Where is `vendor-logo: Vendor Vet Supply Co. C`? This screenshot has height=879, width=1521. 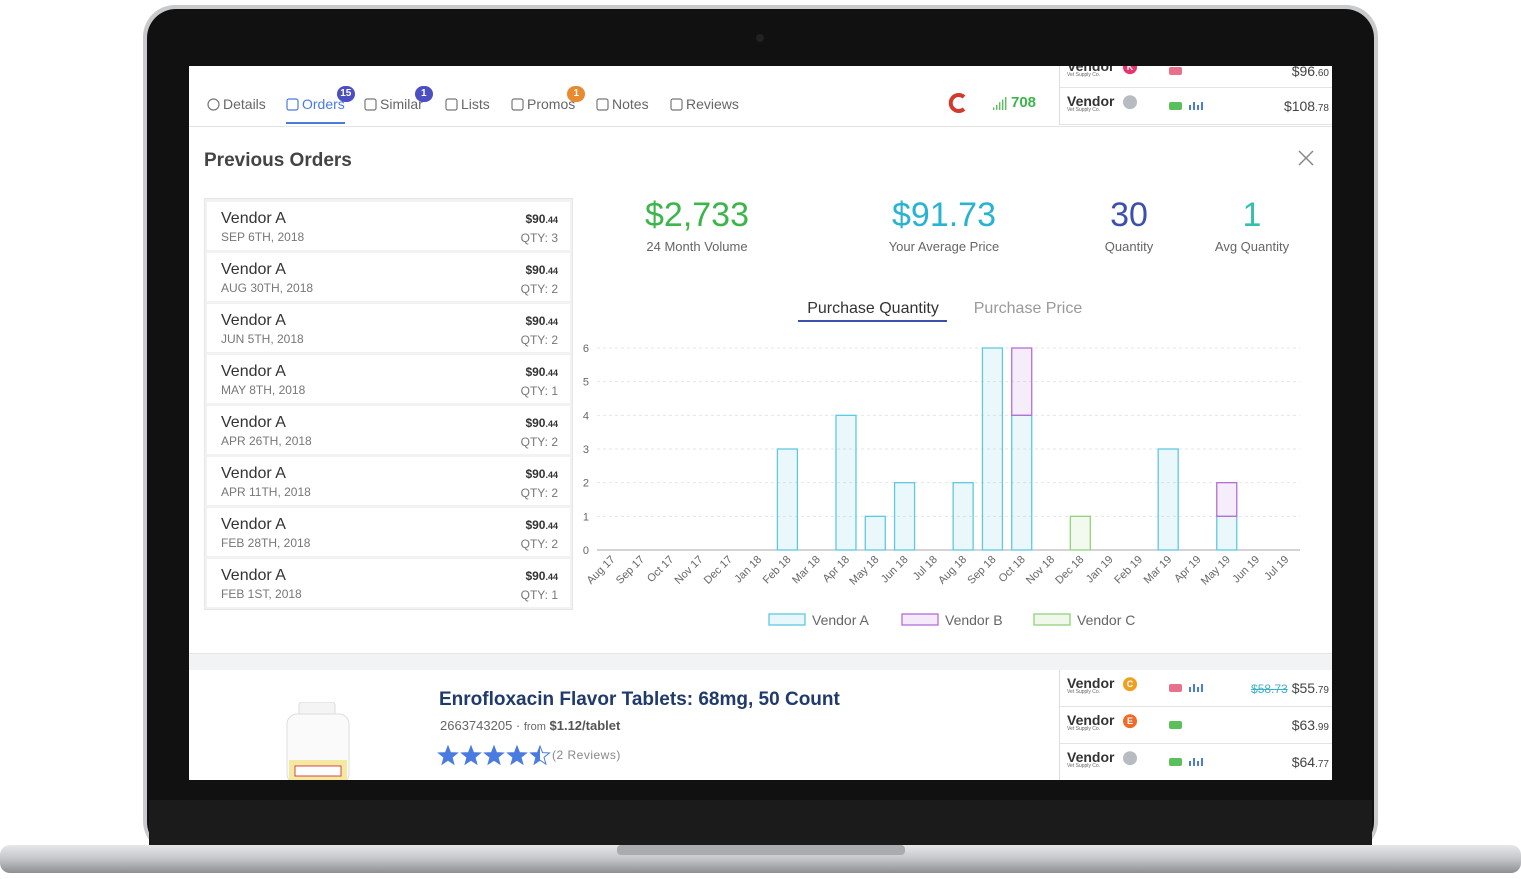 vendor-logo: Vendor Vet Supply Co. C is located at coordinates (1102, 686).